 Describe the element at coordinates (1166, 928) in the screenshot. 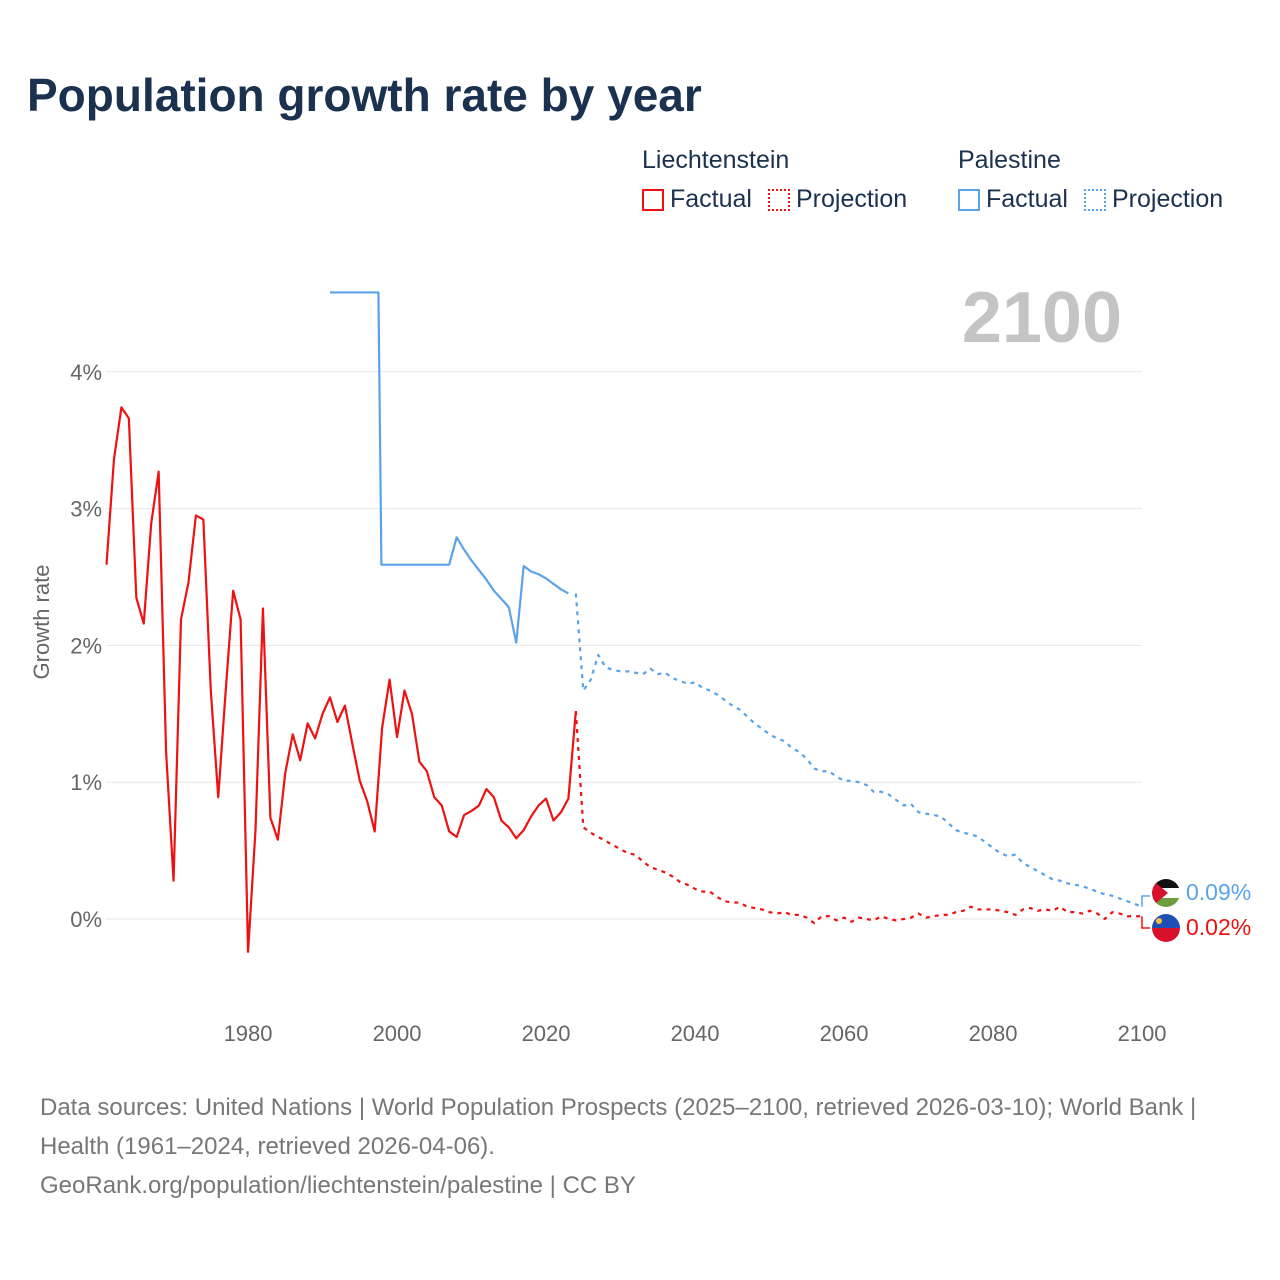

I see `liechtenstein-flag-icon` at that location.